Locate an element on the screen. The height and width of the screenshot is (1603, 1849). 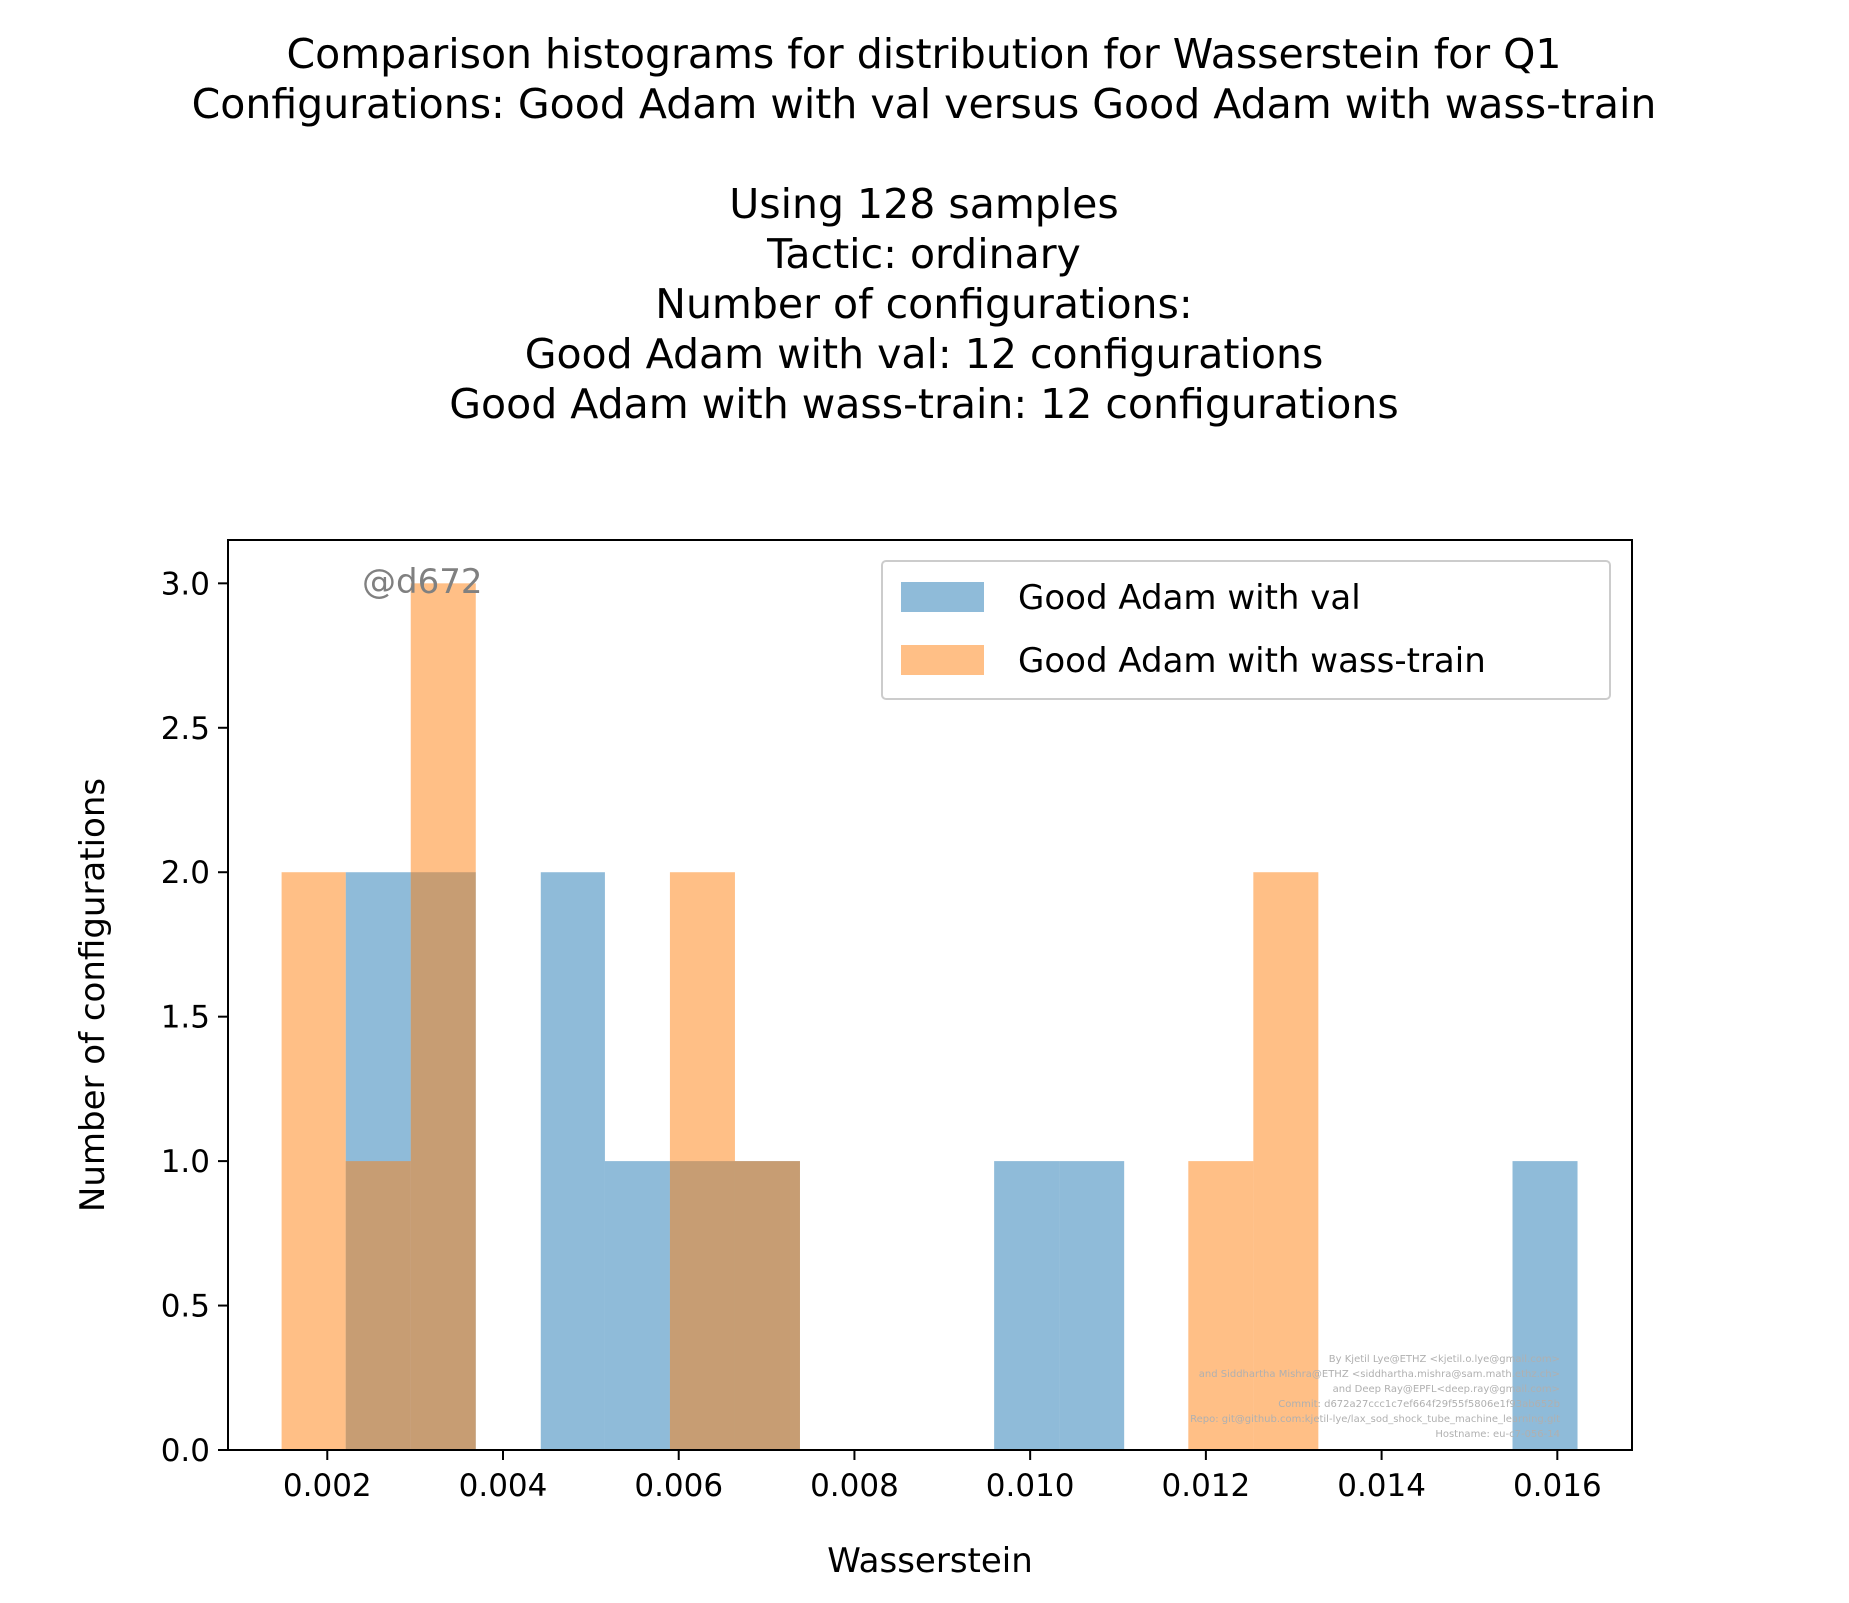
title-line-7: Good Adam with val: 12 configurations is located at coordinates (924, 354).